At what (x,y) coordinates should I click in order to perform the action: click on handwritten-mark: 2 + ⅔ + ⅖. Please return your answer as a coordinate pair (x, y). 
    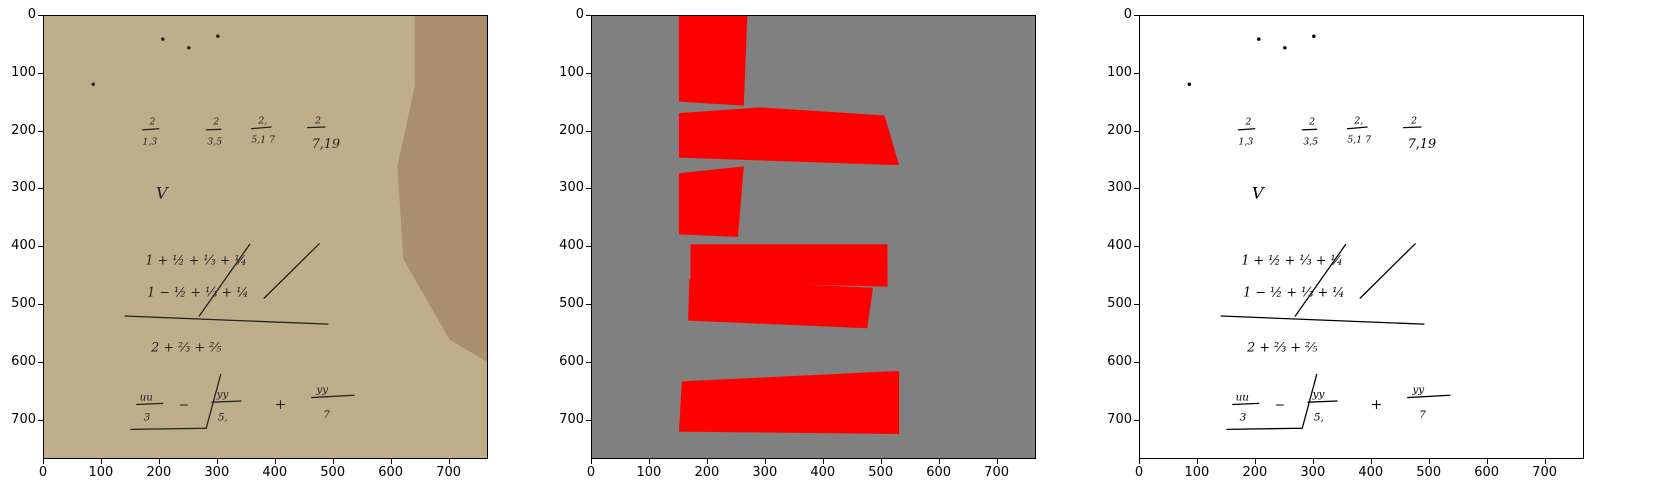
    Looking at the image, I should click on (186, 347).